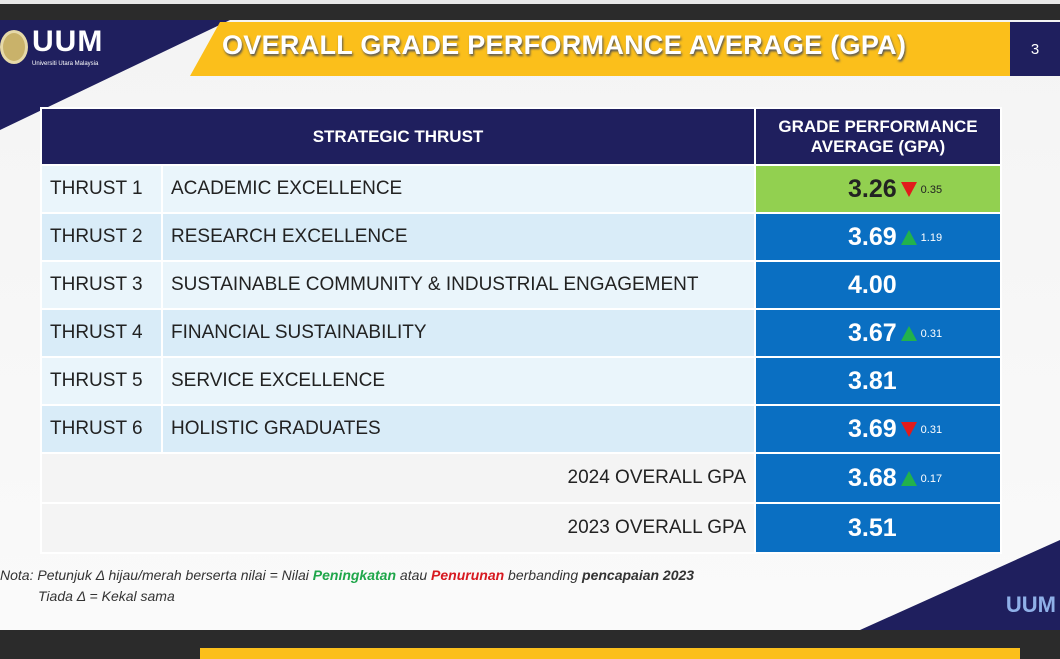  What do you see at coordinates (878, 136) in the screenshot?
I see `header-gpa: GRADE PERFORMANCE AVERAGE (GPA)` at bounding box center [878, 136].